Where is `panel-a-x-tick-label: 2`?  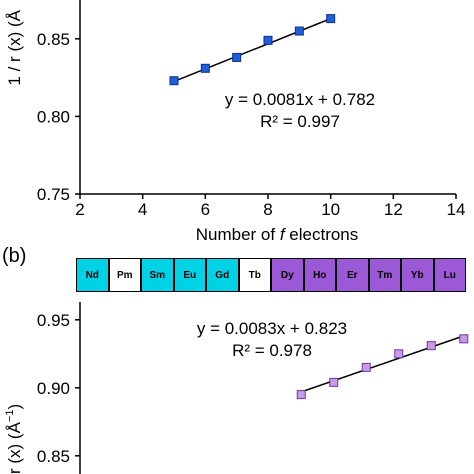 panel-a-x-tick-label: 2 is located at coordinates (79, 209).